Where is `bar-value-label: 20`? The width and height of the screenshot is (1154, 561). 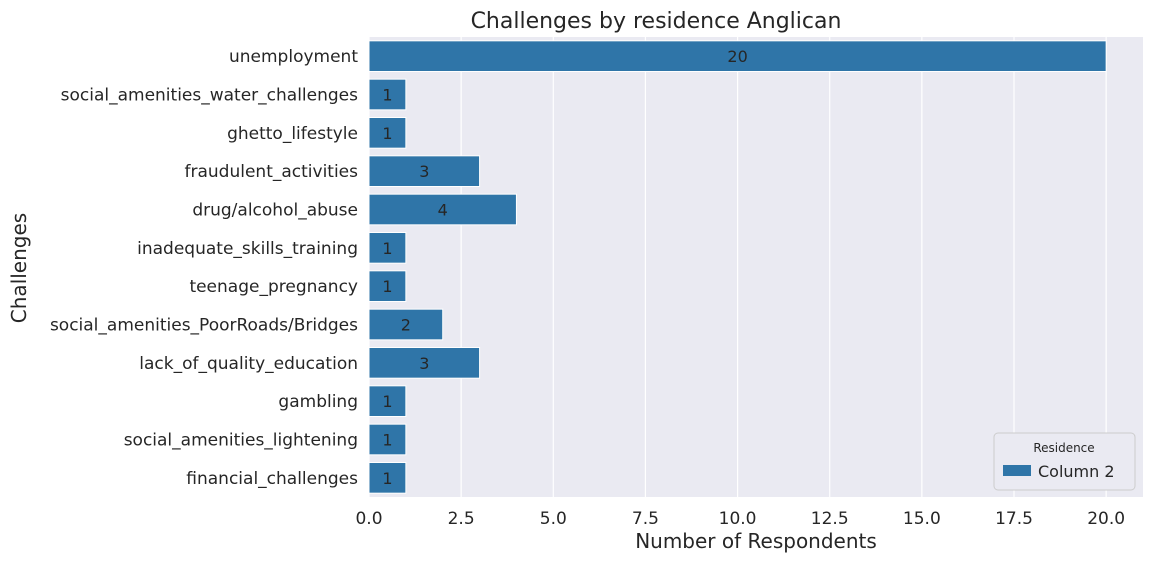
bar-value-label: 20 is located at coordinates (737, 56).